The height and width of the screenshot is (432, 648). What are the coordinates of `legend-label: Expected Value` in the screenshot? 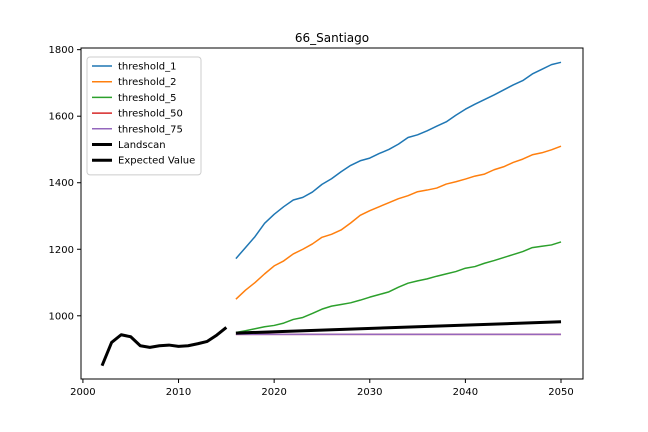 It's located at (156, 161).